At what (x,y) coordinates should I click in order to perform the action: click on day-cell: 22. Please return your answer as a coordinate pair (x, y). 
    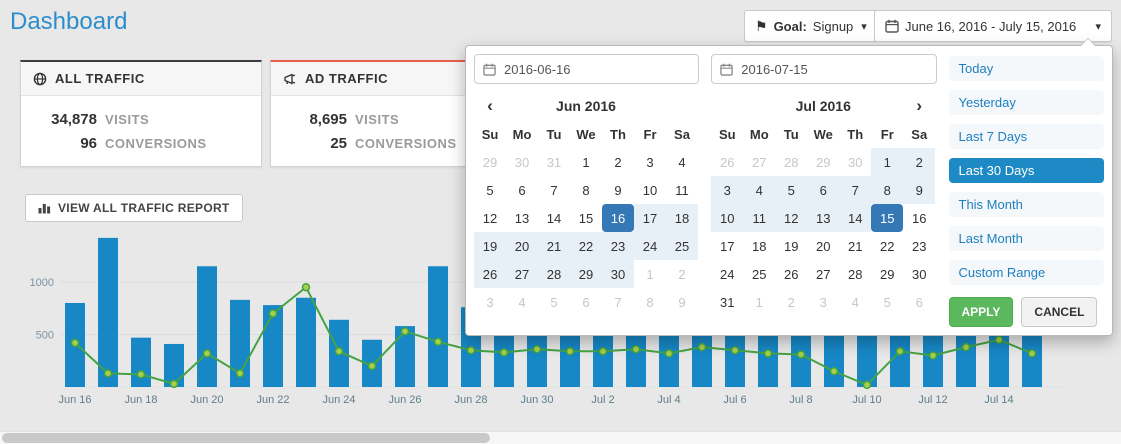
    Looking at the image, I should click on (887, 246).